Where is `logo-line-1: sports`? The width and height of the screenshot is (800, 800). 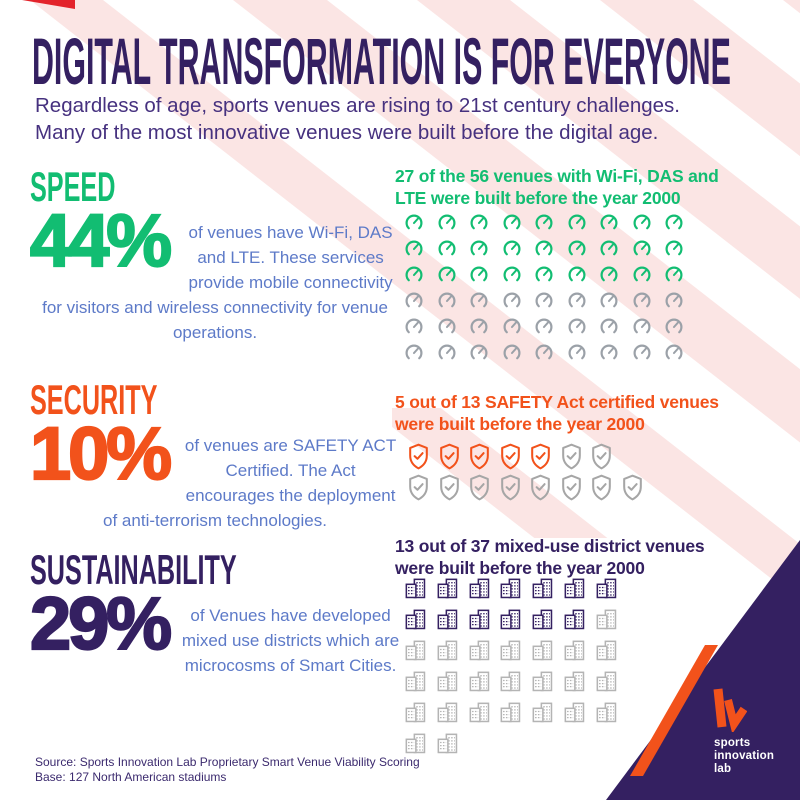 logo-line-1: sports is located at coordinates (732, 743).